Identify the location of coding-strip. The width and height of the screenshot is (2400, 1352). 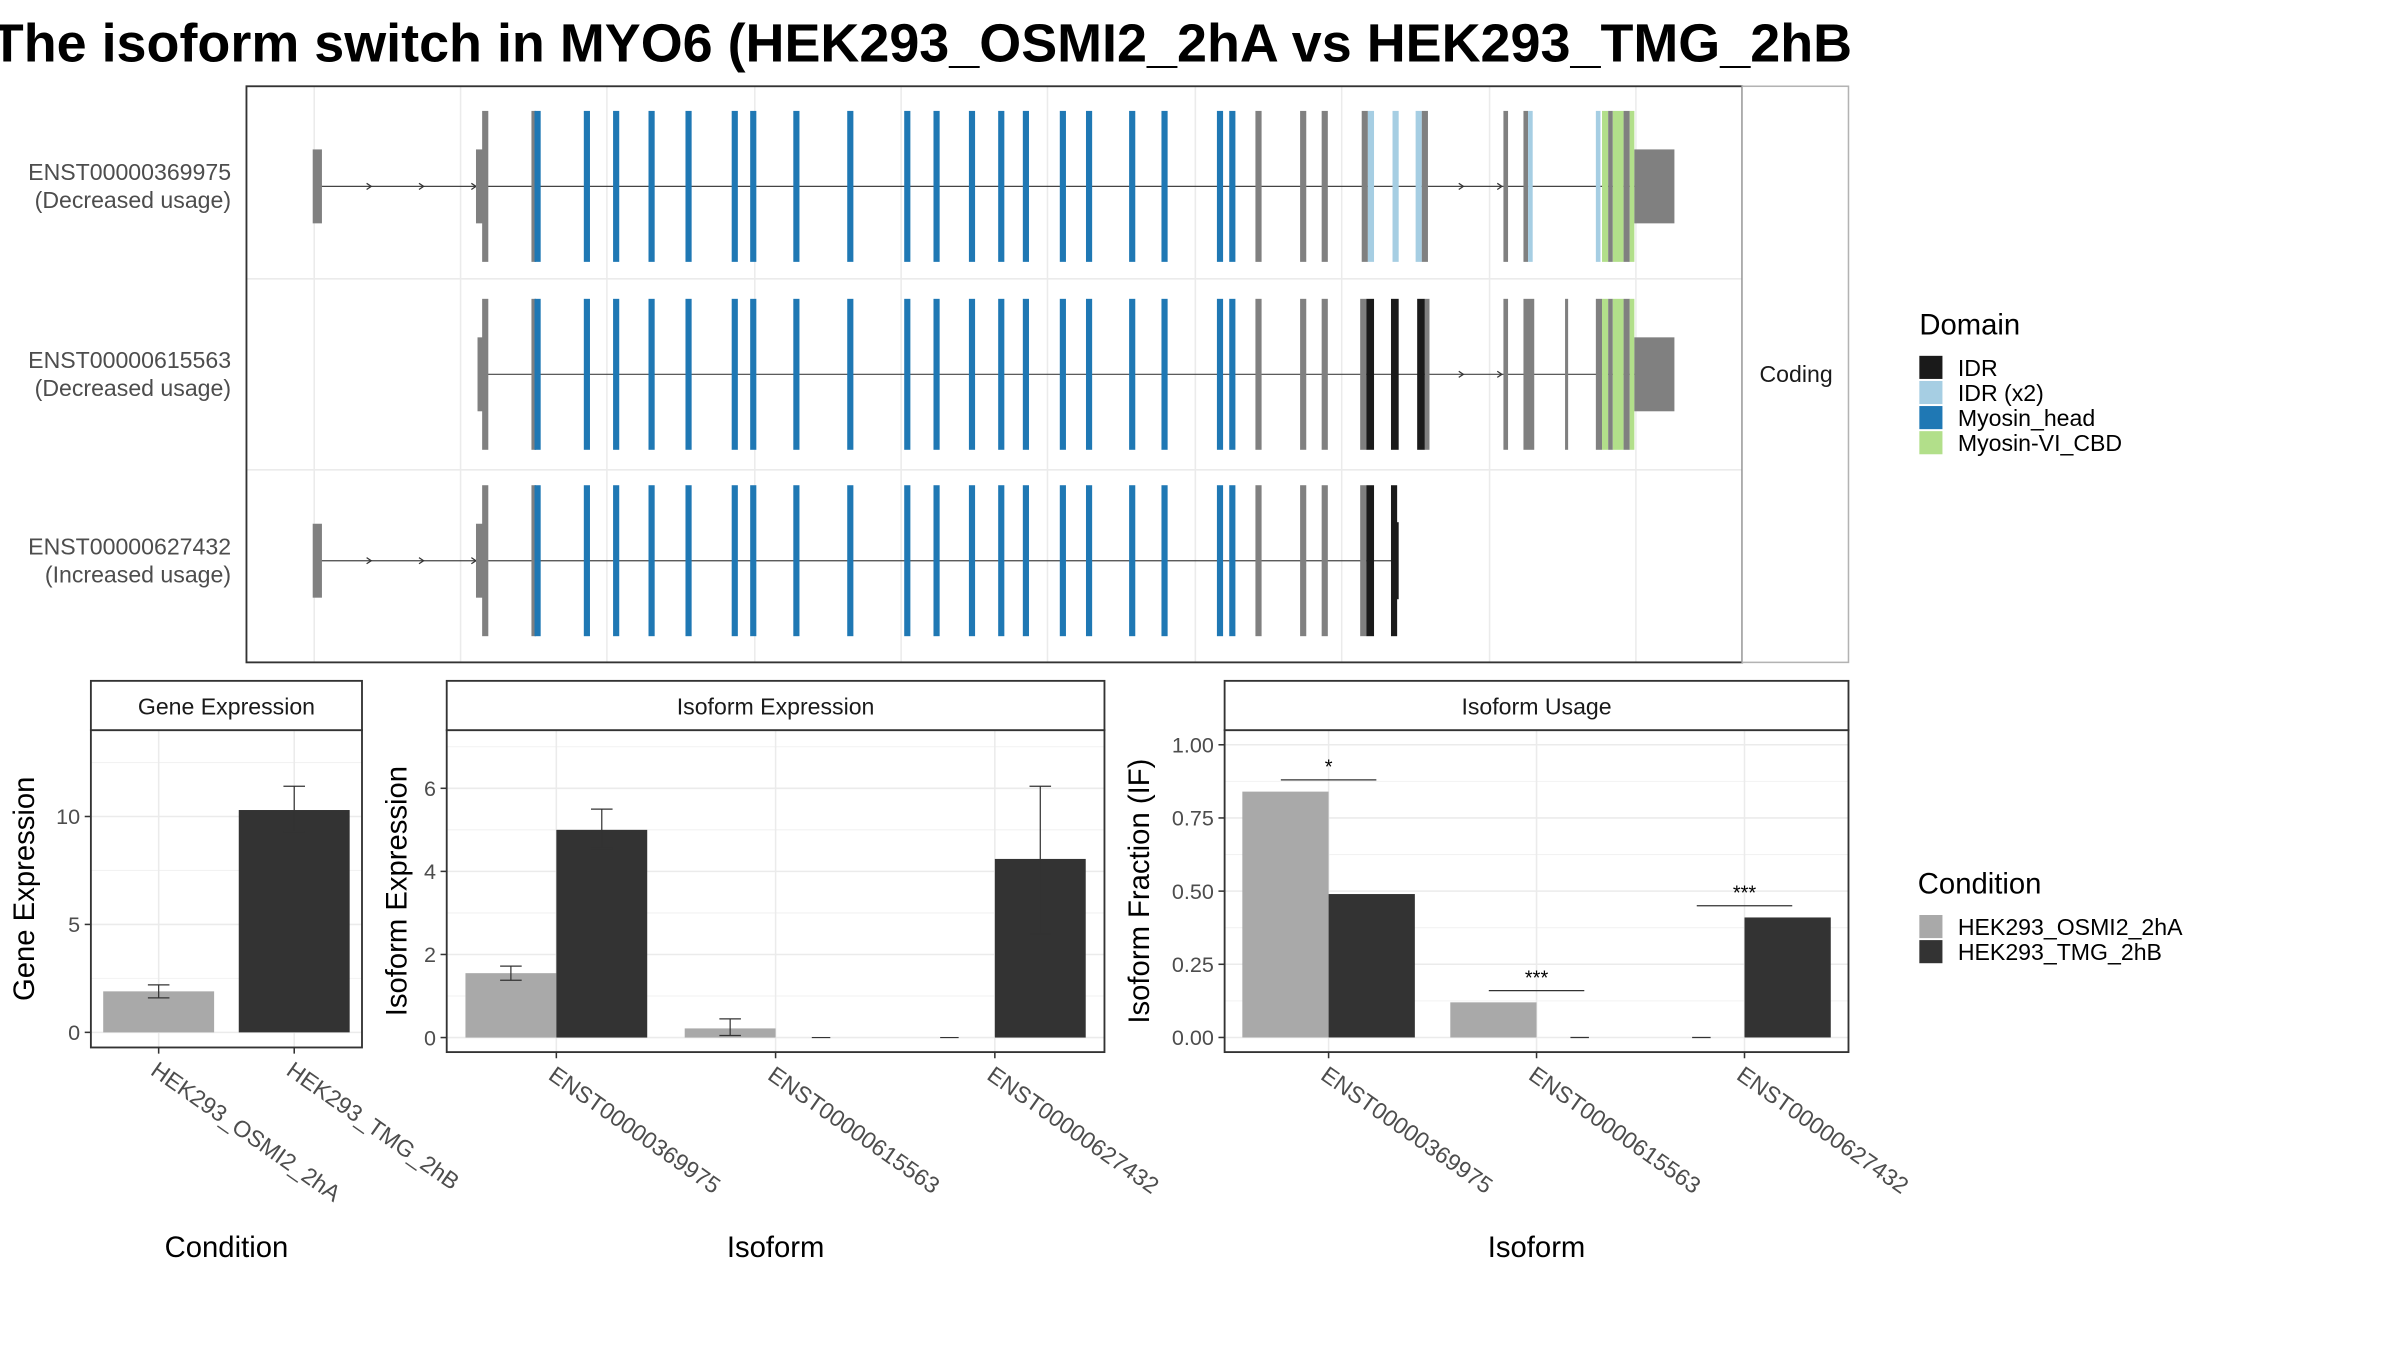
(1795, 374).